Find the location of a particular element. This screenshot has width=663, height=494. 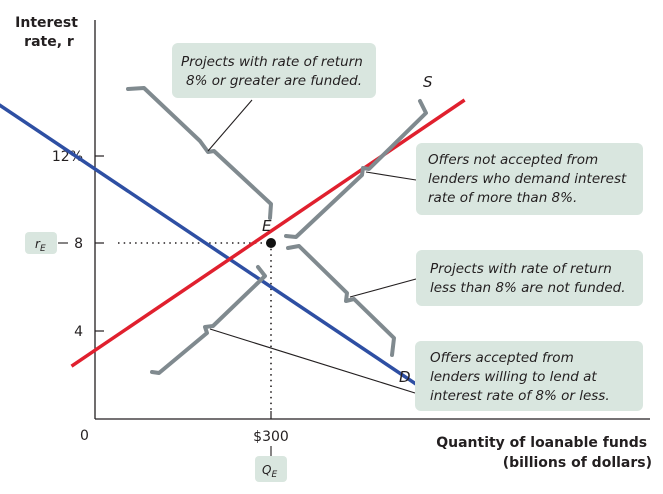

leader-funded is located at coordinates (230, 125).